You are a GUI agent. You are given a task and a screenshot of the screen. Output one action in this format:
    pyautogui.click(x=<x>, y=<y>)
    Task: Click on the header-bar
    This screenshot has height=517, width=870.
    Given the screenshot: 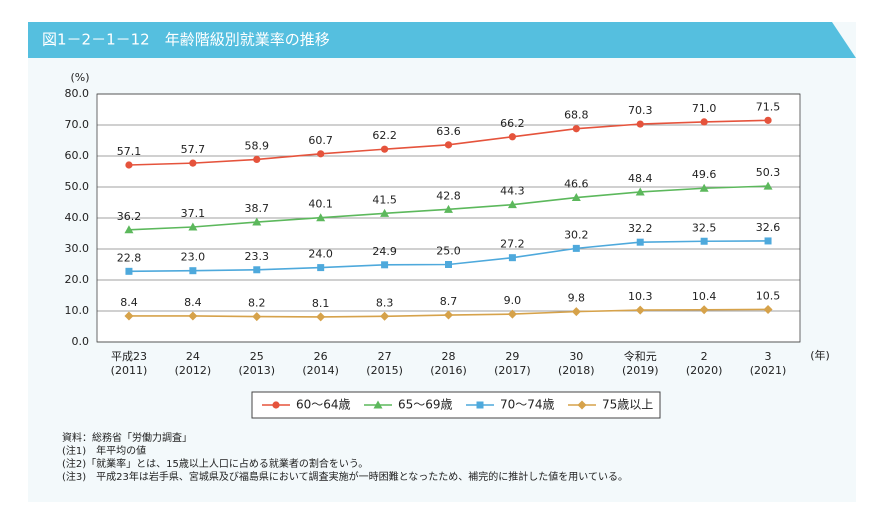 What is the action you would take?
    pyautogui.click(x=442, y=40)
    